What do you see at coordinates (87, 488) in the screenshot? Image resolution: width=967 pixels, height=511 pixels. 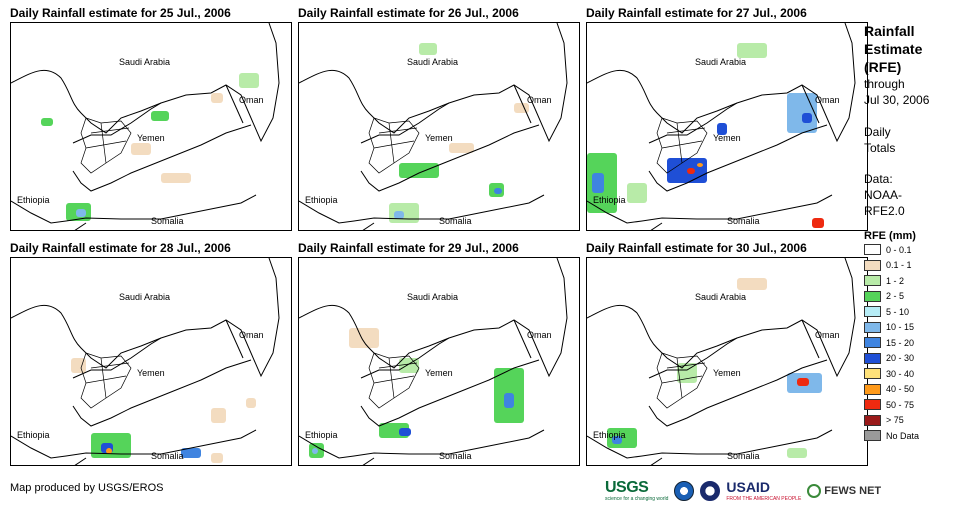 I see `map-credit: Map produced by USGS/EROS` at bounding box center [87, 488].